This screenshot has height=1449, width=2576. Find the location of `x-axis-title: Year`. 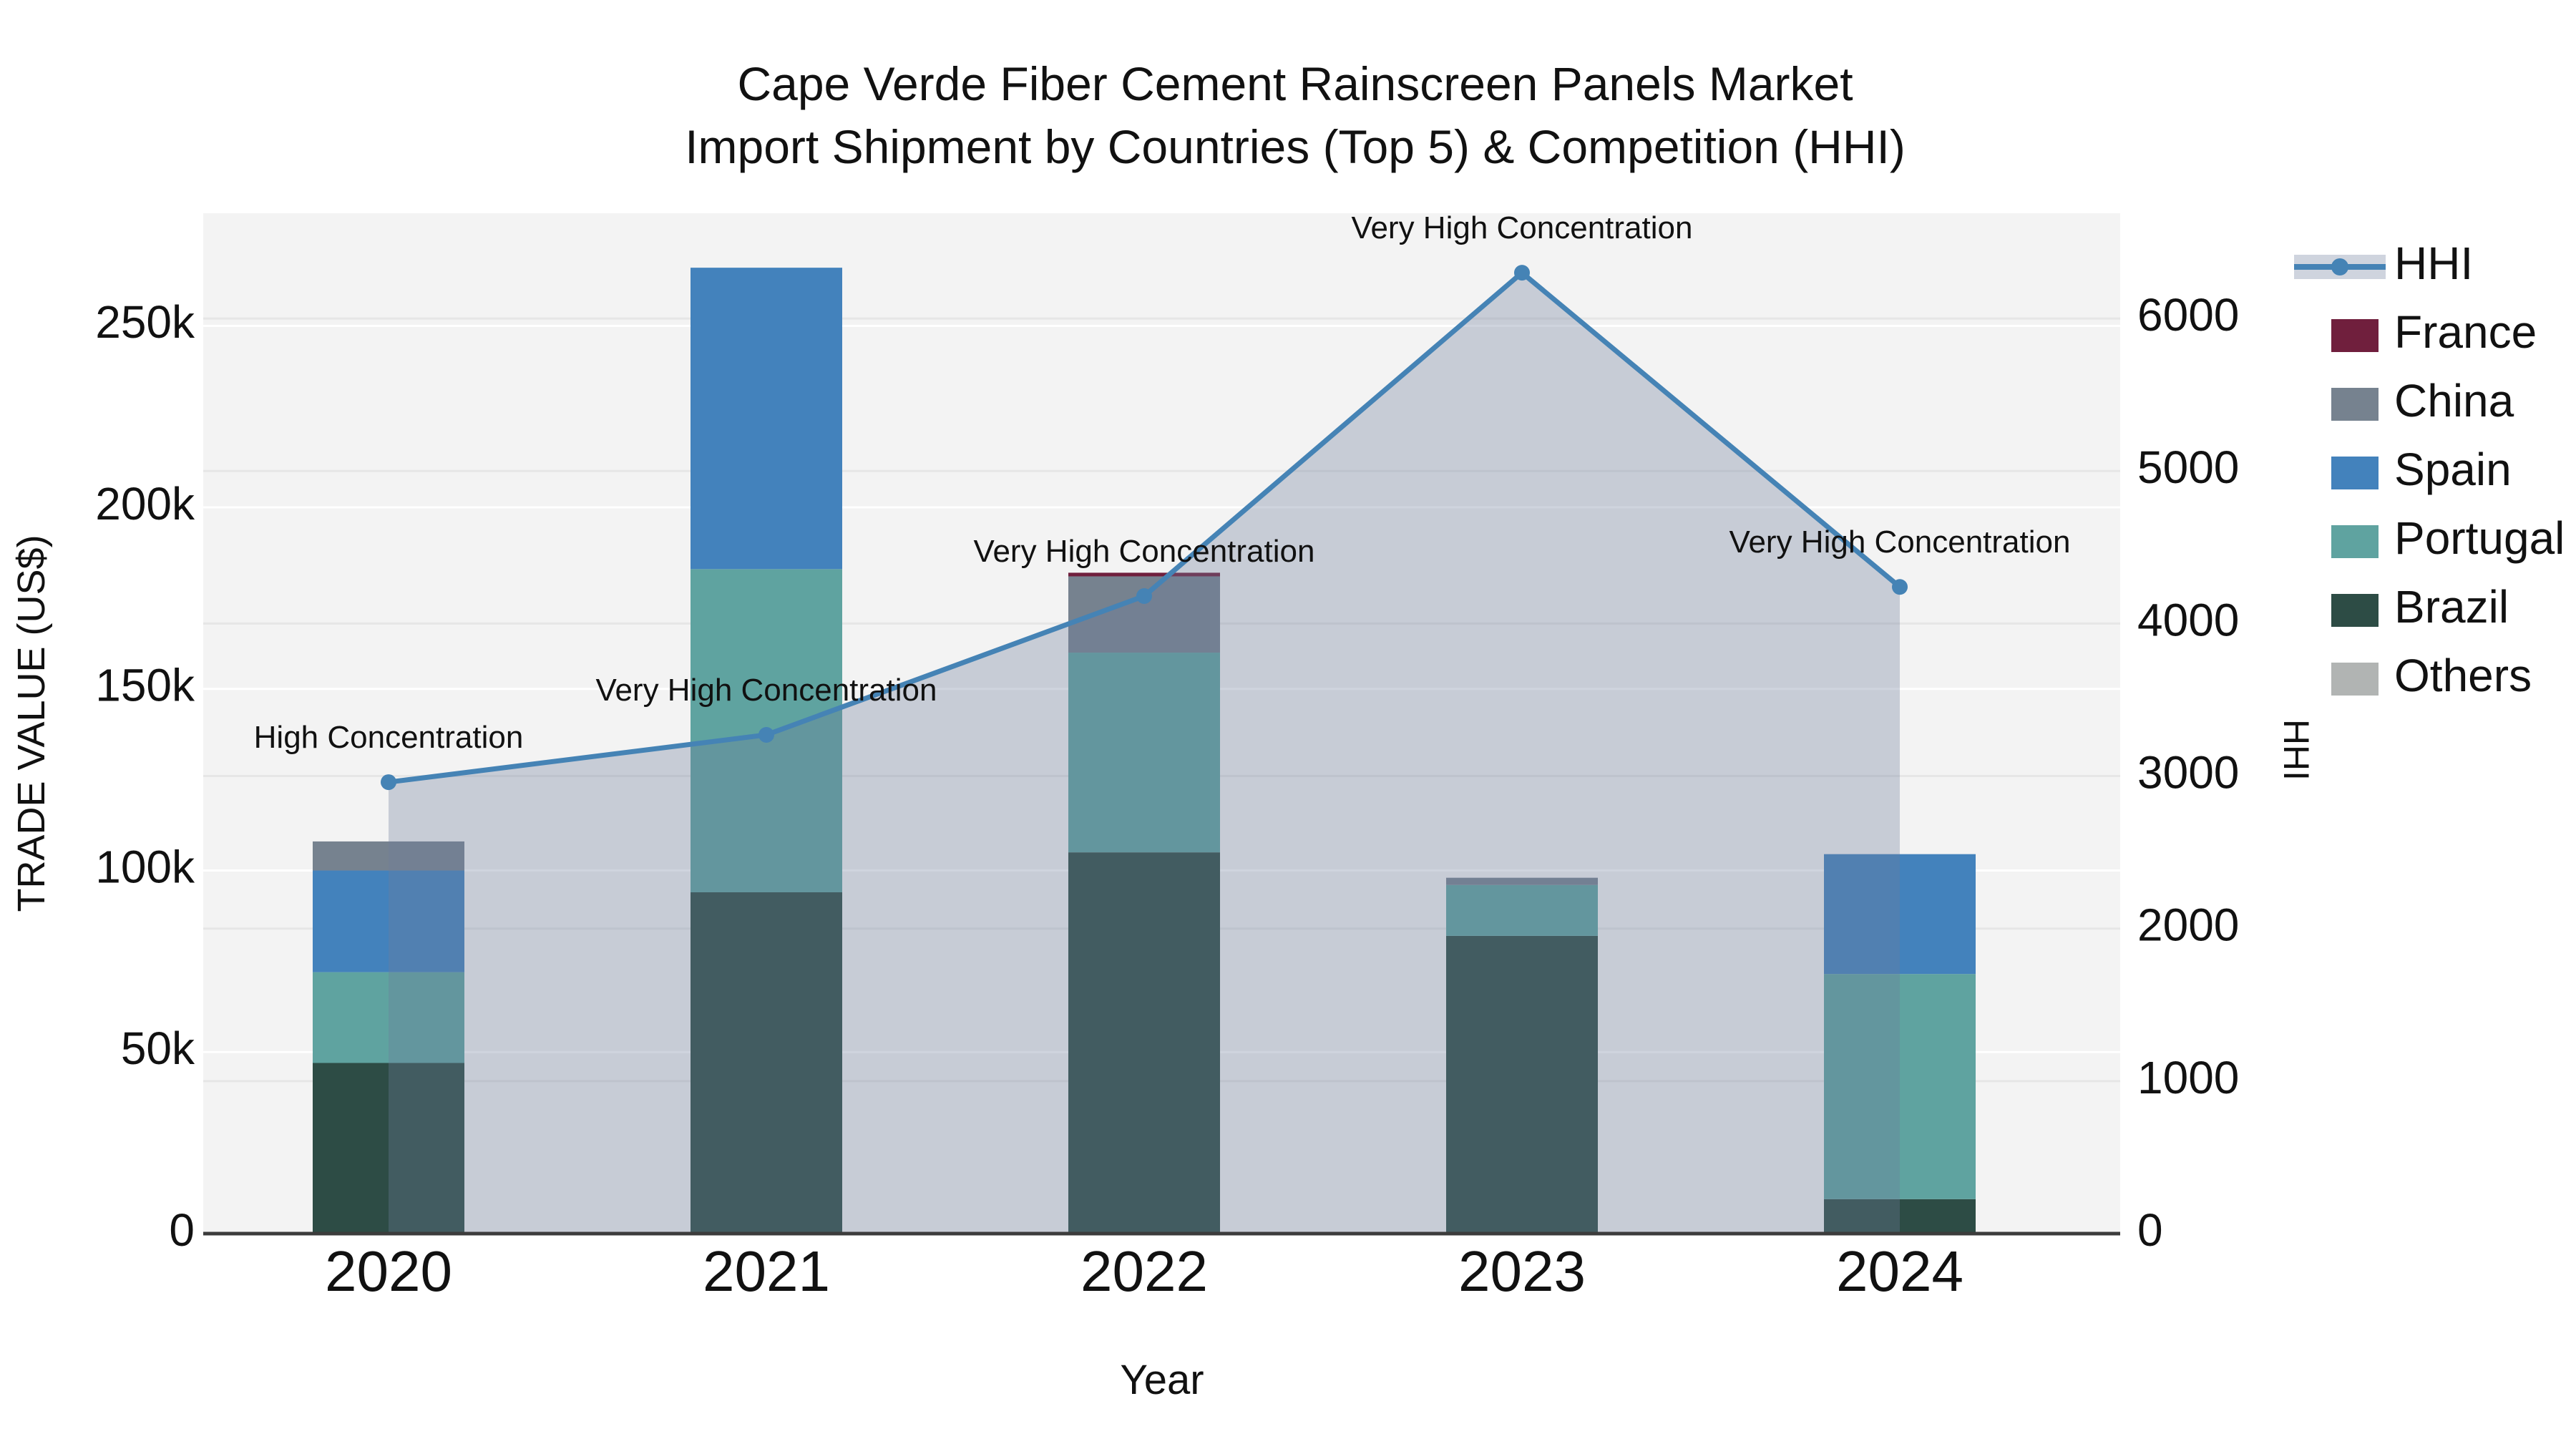

x-axis-title: Year is located at coordinates (1162, 1380).